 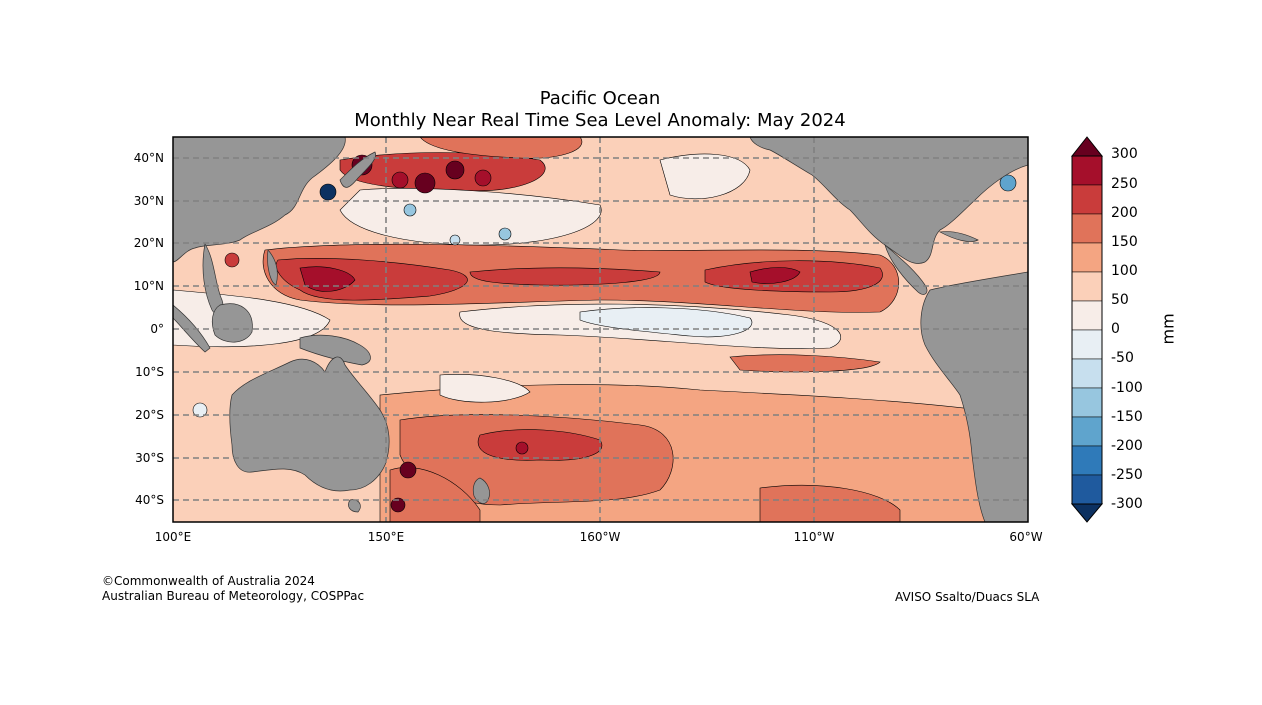 What do you see at coordinates (1122, 358) in the screenshot?
I see `colorbar-label: -50` at bounding box center [1122, 358].